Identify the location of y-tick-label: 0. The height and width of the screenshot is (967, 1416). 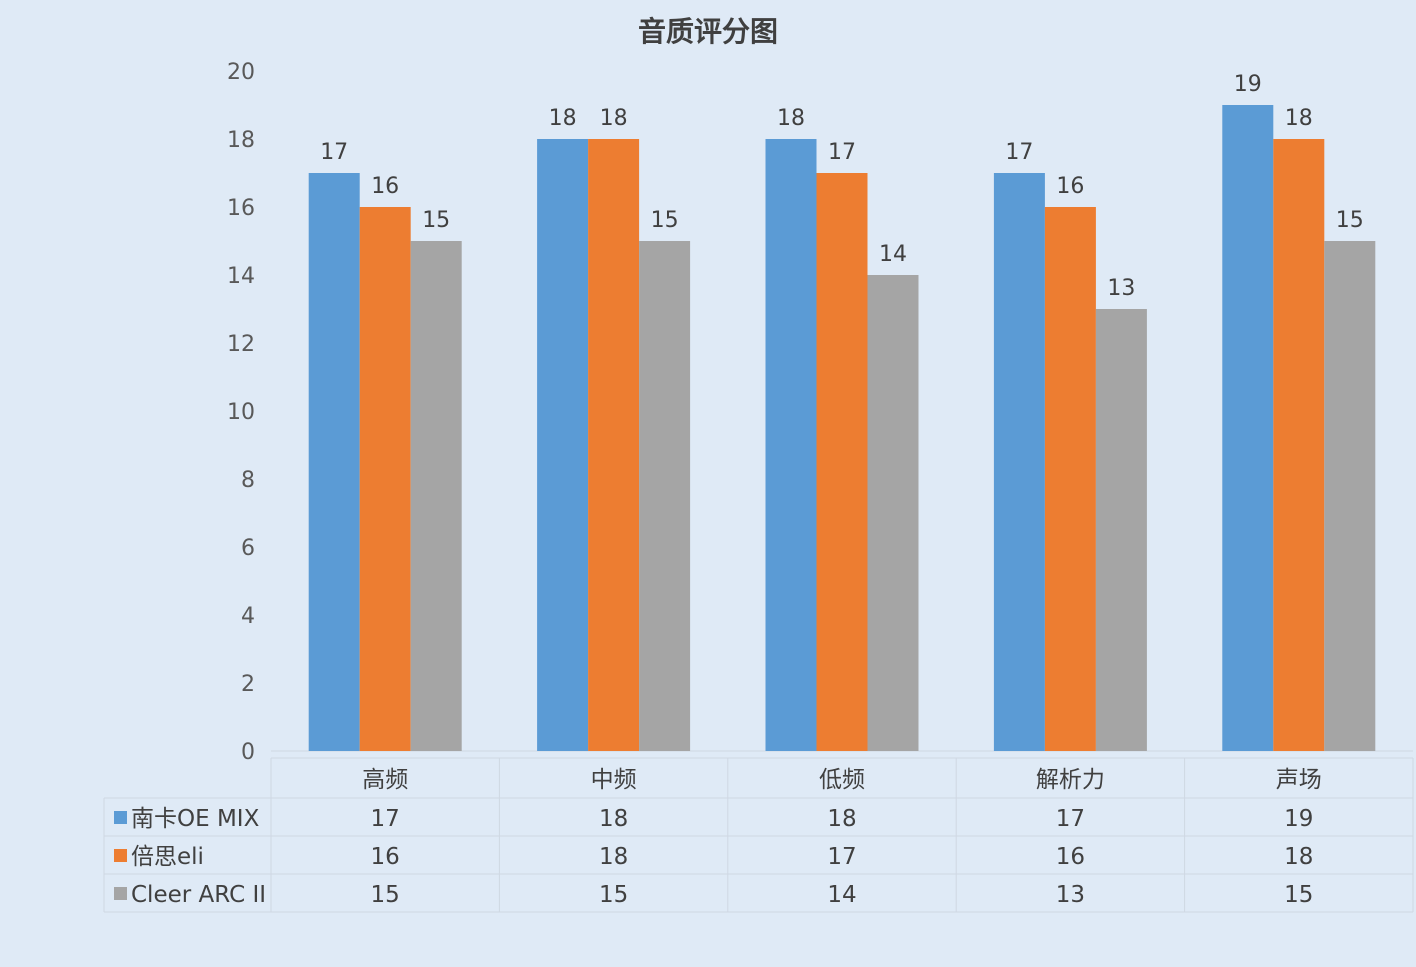
(248, 752).